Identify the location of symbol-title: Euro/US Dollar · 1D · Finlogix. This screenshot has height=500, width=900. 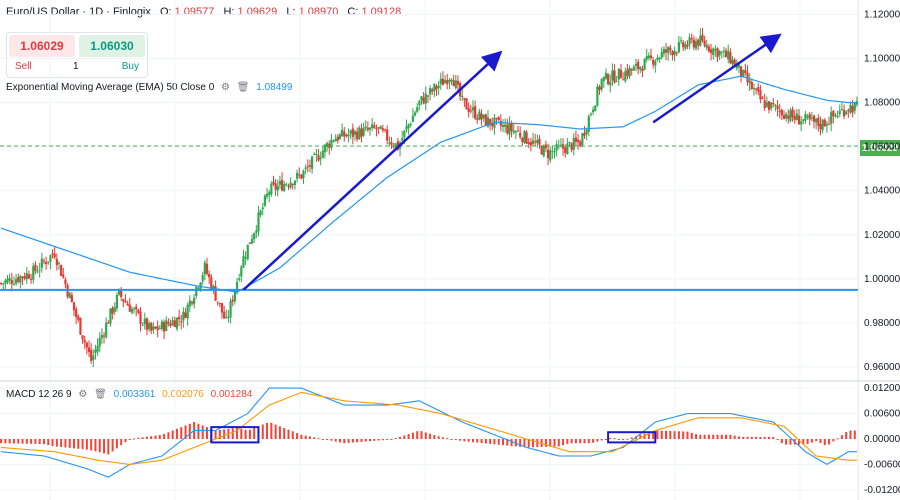
(78, 12).